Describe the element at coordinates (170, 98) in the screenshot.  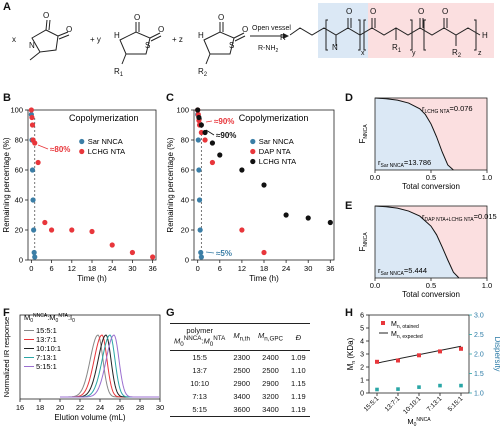
I see `panel-label-c: C` at that location.